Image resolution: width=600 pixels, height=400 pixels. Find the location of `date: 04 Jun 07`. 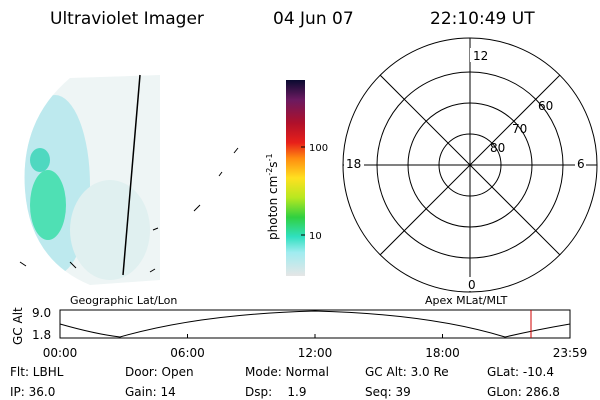

date: 04 Jun 07 is located at coordinates (313, 19).